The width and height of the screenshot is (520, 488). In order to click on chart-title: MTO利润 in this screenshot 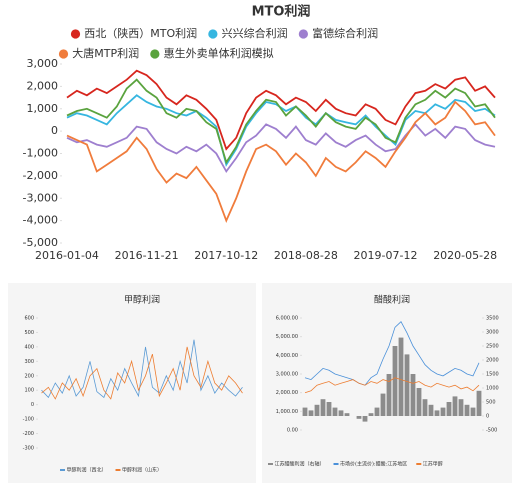, I will do `click(281, 12)`.